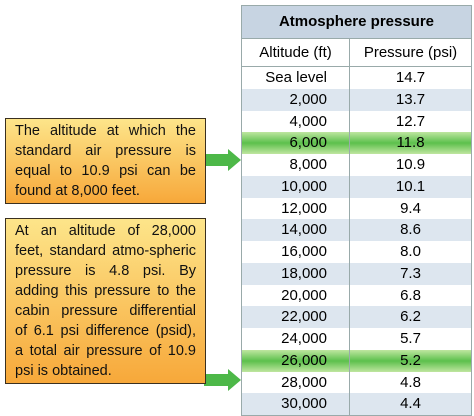 The image size is (474, 416). I want to click on column-header: Altitude (ft), so click(296, 52).